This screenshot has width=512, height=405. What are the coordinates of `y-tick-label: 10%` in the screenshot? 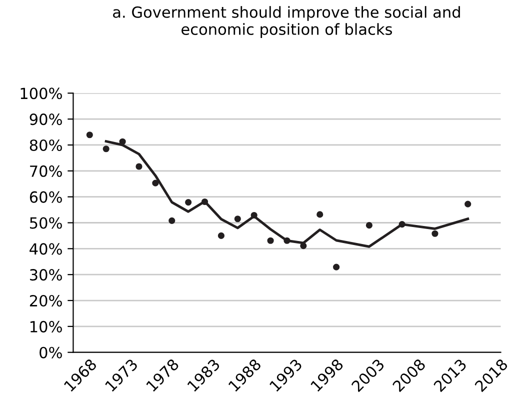 It's located at (46, 326).